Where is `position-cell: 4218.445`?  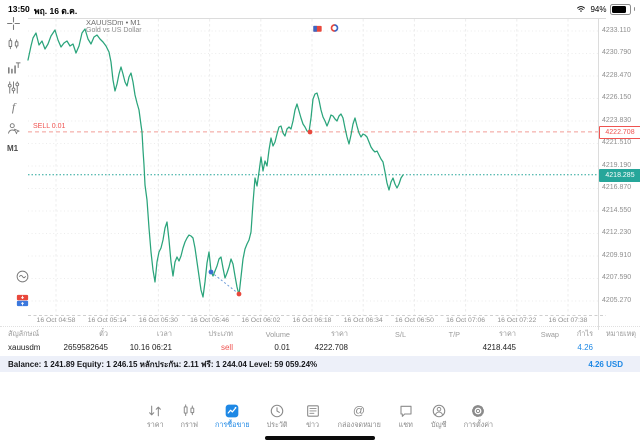
position-cell: 4218.445 is located at coordinates (499, 347).